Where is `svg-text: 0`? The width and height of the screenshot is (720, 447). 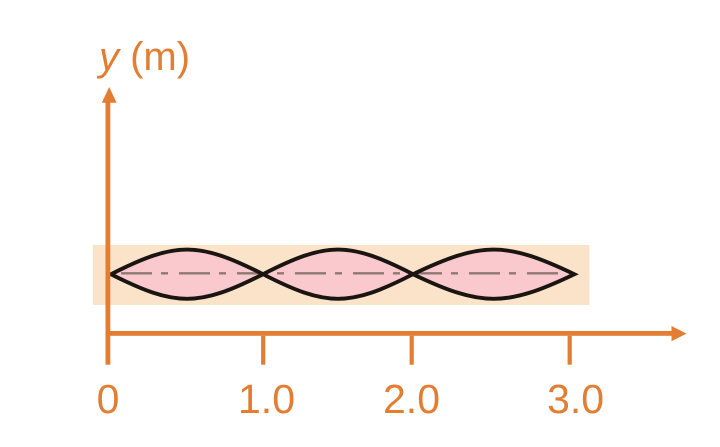
svg-text: 0 is located at coordinates (108, 399).